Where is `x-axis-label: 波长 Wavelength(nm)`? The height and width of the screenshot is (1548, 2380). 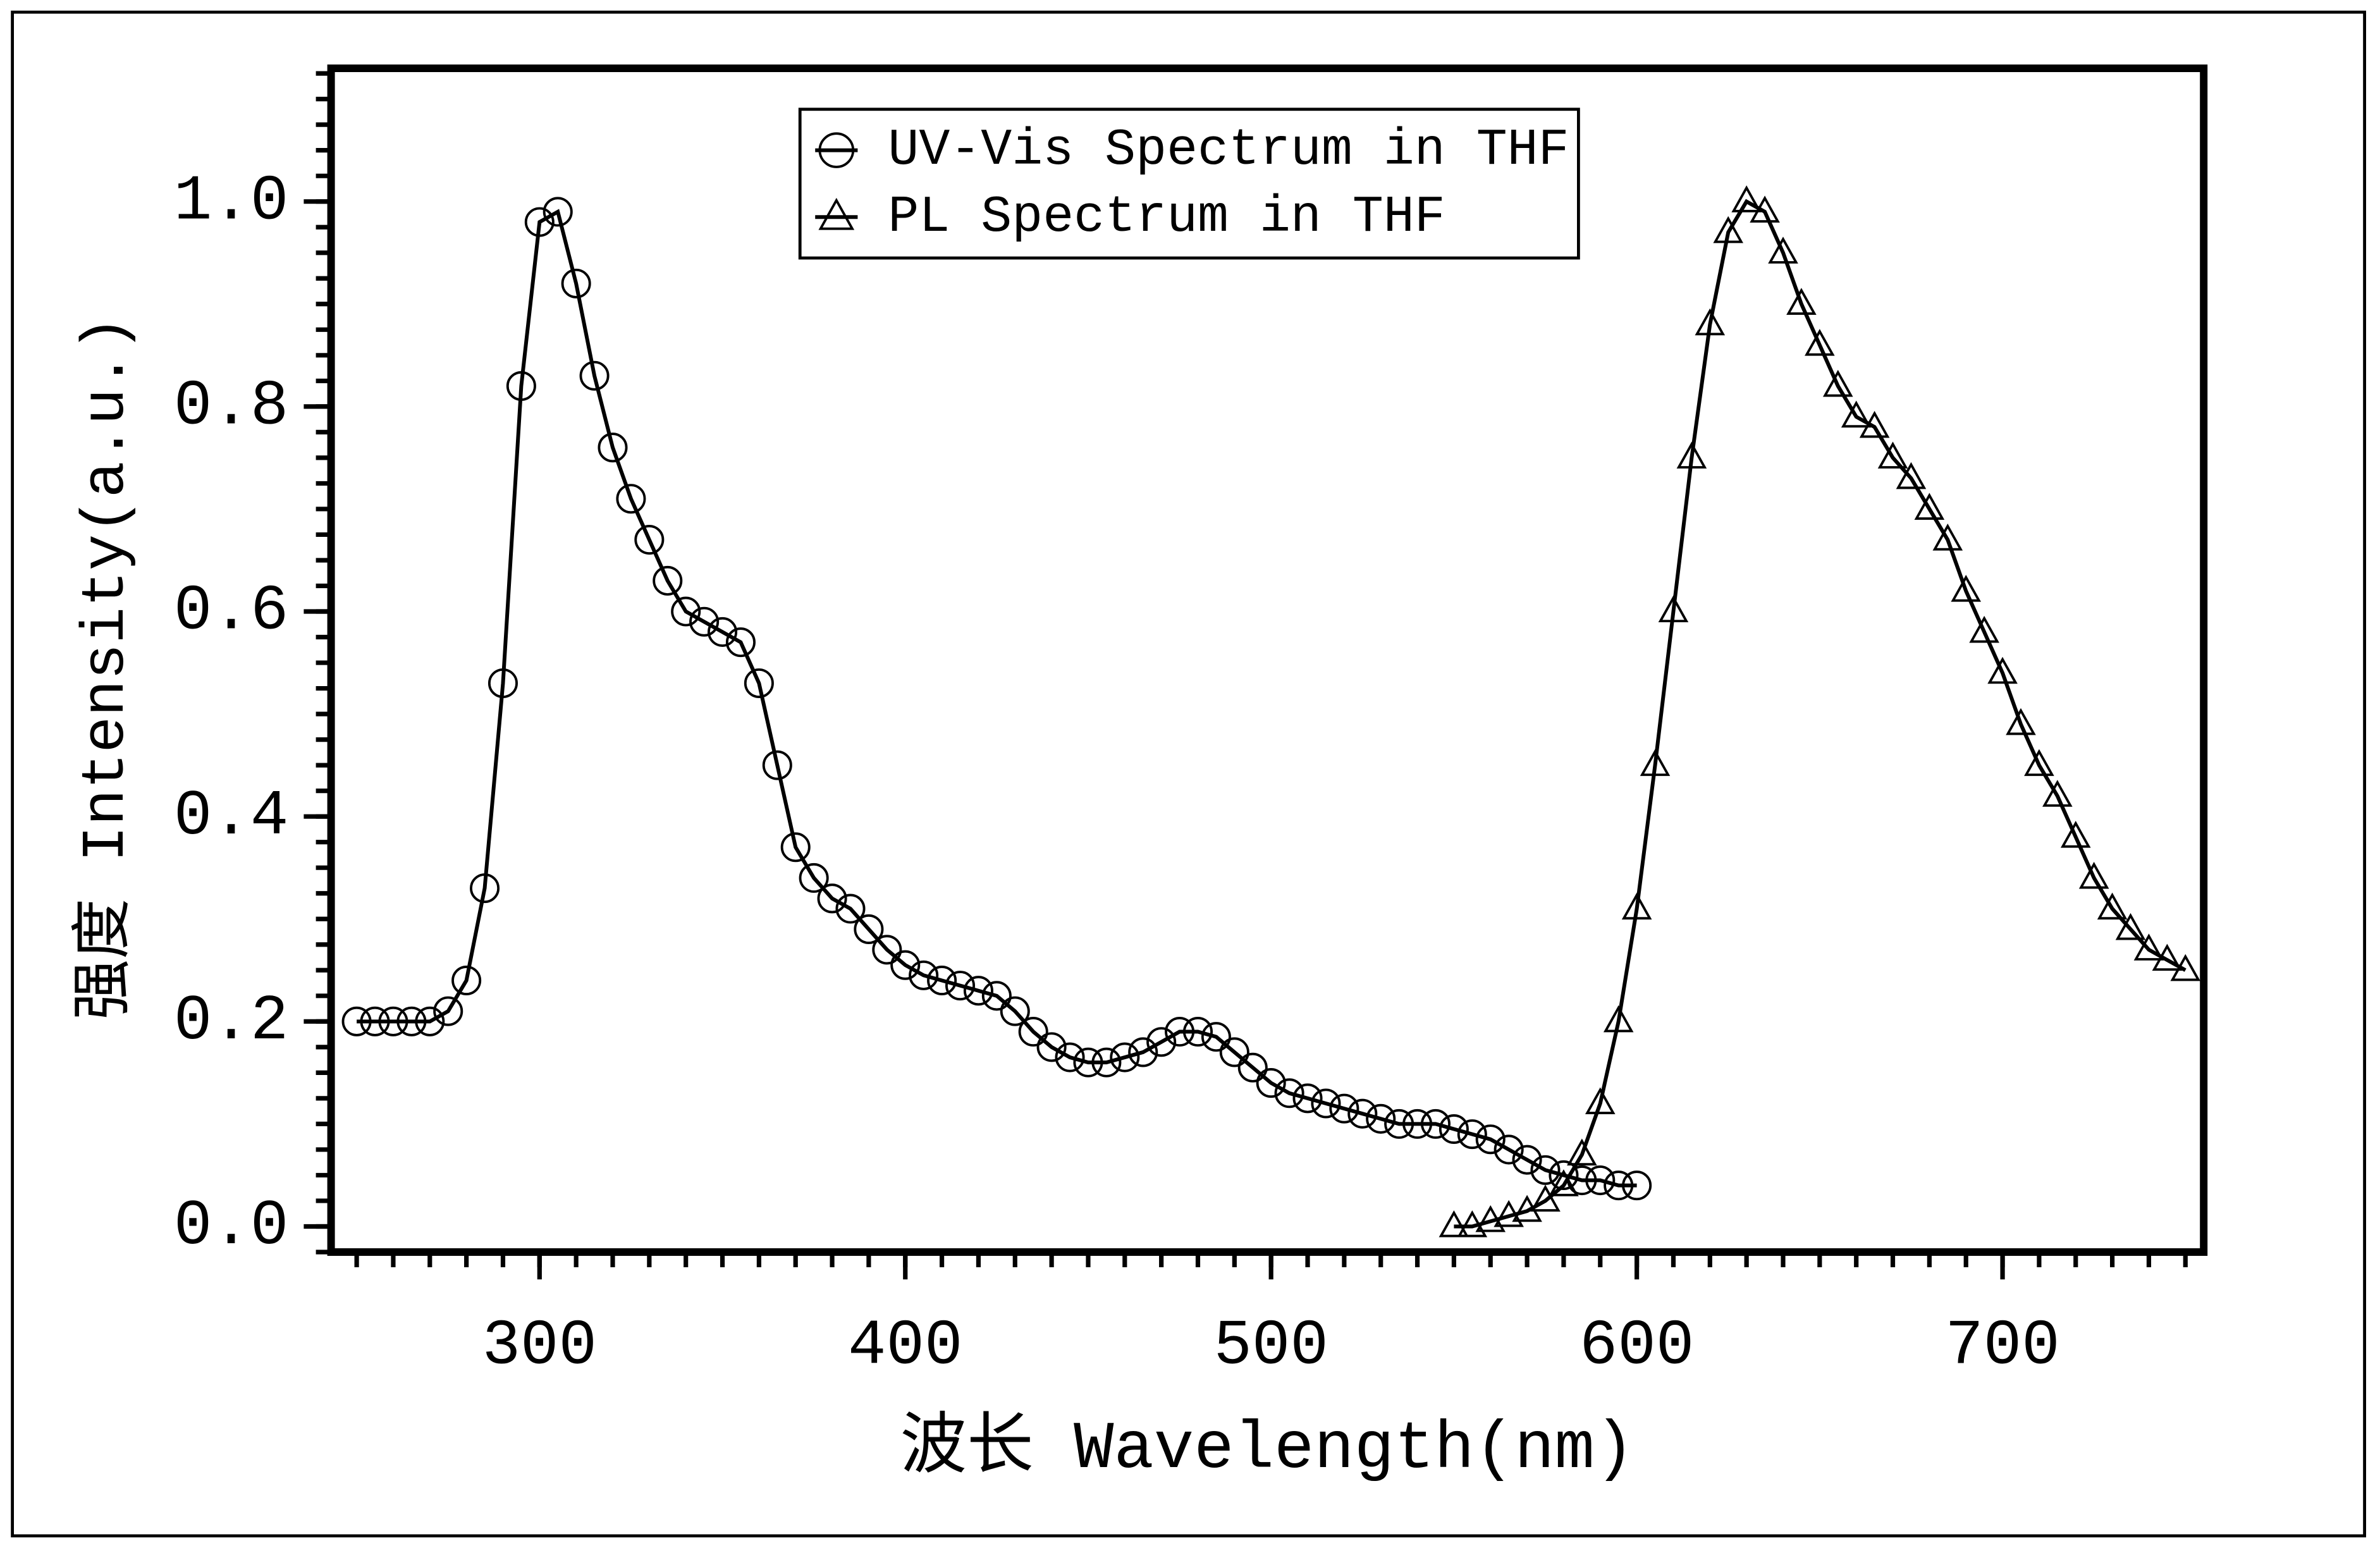
x-axis-label: 波长 Wavelength(nm) is located at coordinates (1267, 1448).